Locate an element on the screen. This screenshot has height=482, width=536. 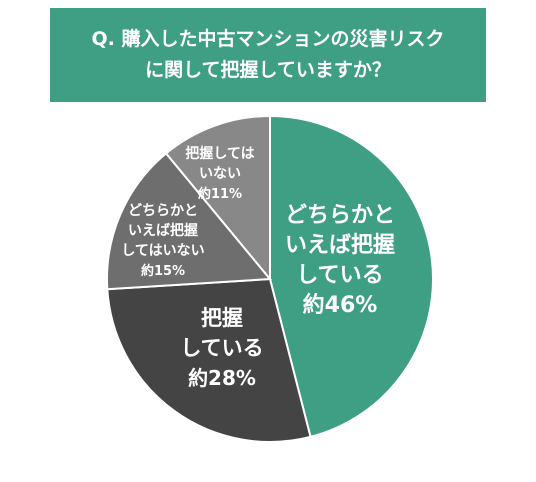
chart-title-line-2: に関して把握していますか？ is located at coordinates (268, 70).